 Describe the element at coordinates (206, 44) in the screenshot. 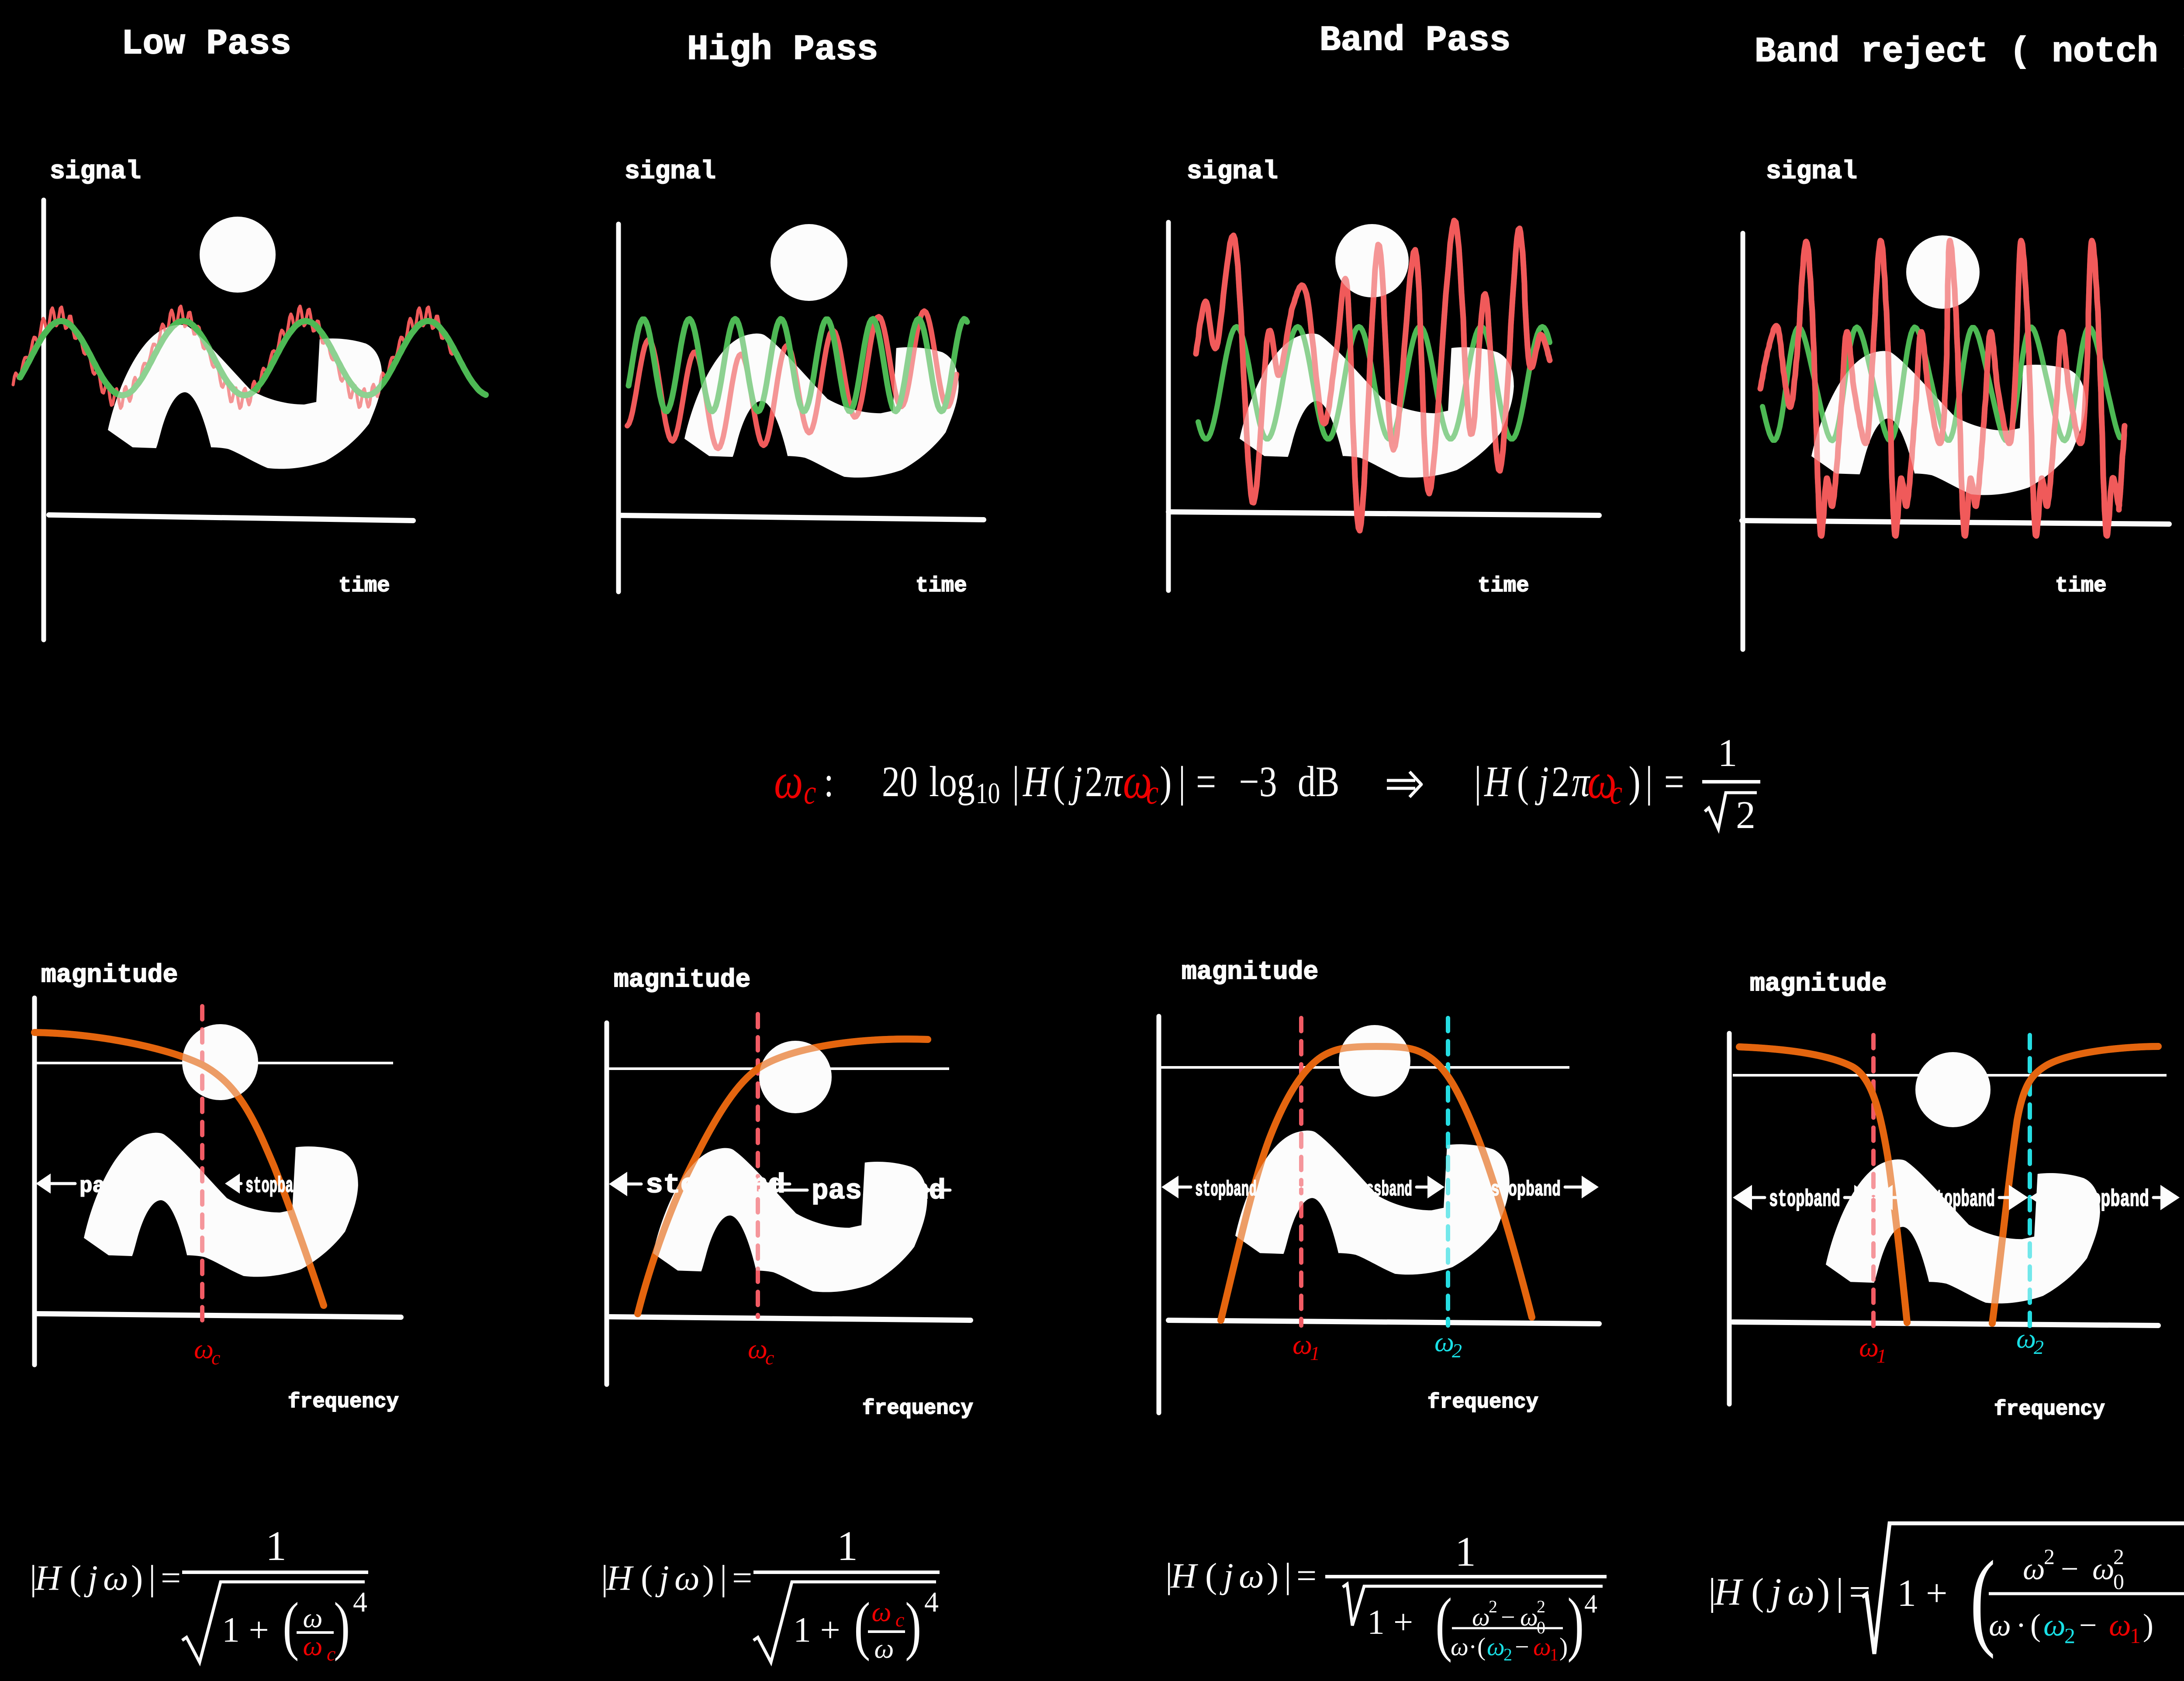

I see `svg-text: Low Pass` at that location.